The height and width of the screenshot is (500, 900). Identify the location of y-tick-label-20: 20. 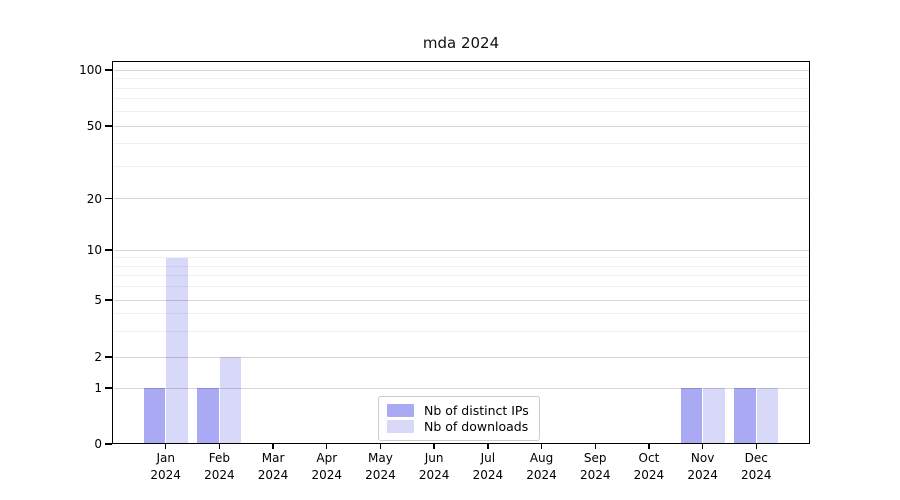
(94, 198).